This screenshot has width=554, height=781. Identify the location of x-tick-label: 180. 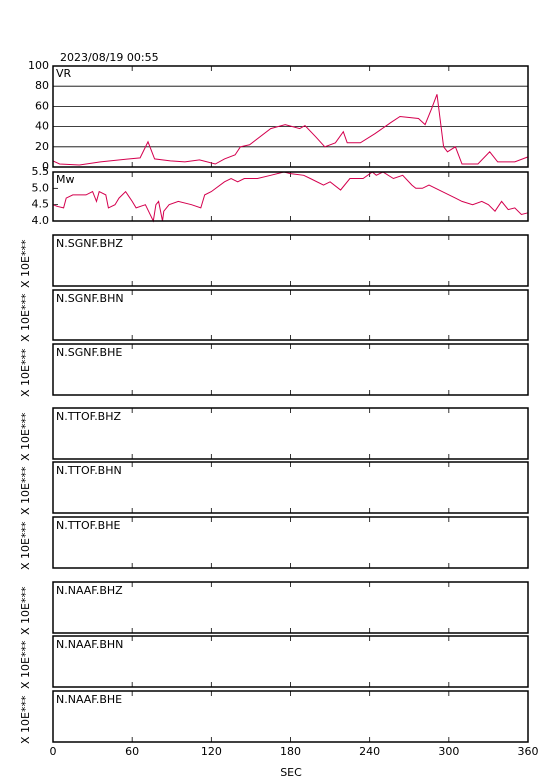
(290, 751).